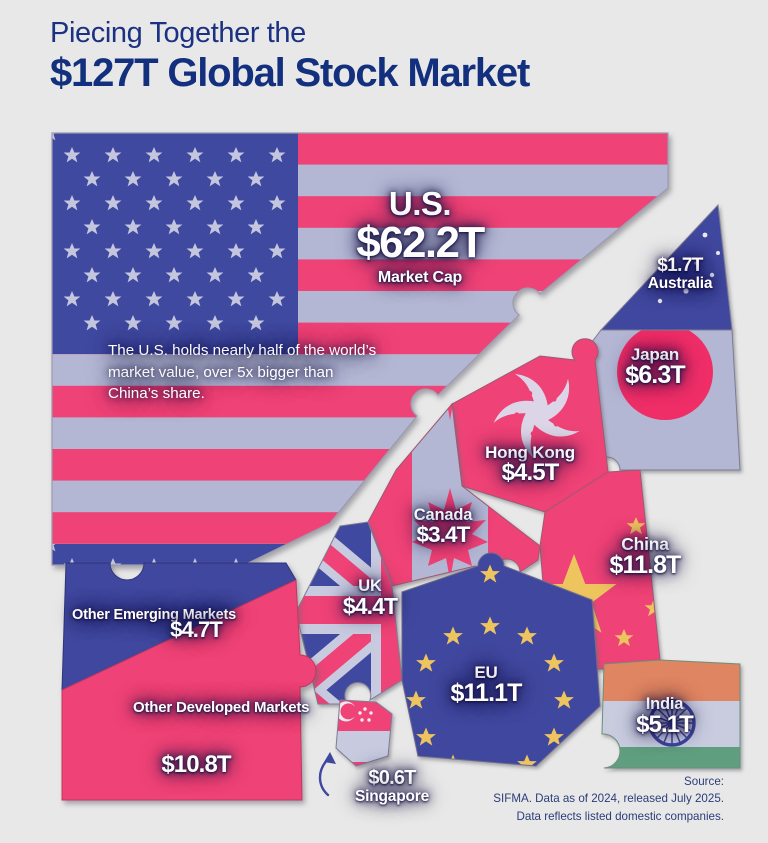  What do you see at coordinates (364, 733) in the screenshot?
I see `puzzle-piece-singapore` at bounding box center [364, 733].